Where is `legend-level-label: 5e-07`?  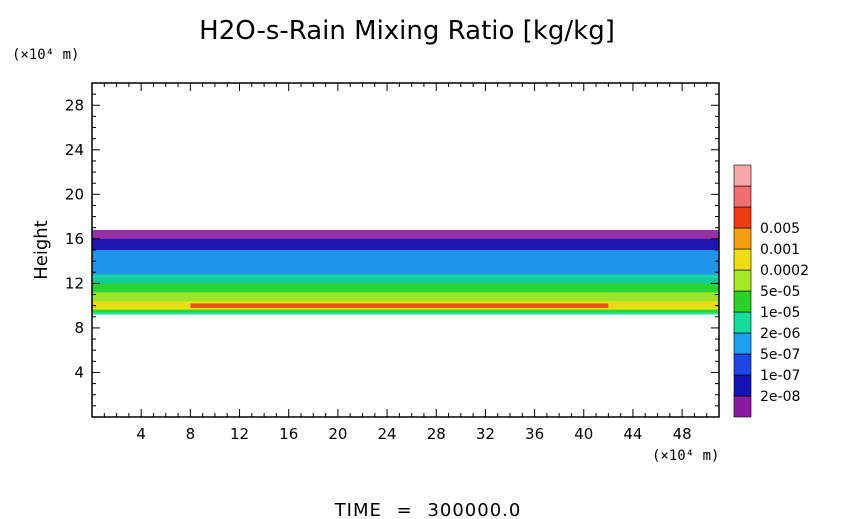
legend-level-label: 5e-07 is located at coordinates (780, 355).